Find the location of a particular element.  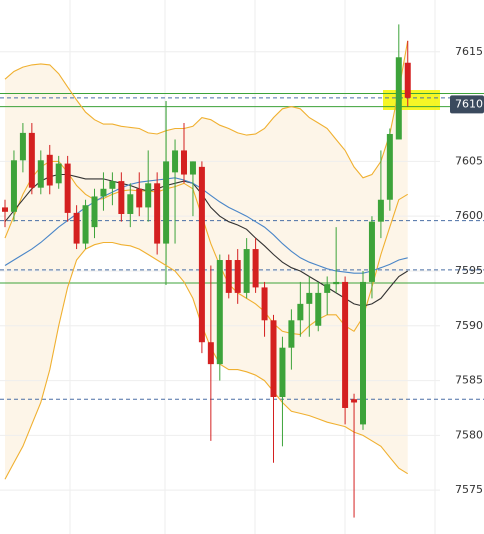

y-tick-label: 7590. is located at coordinates (469, 325).